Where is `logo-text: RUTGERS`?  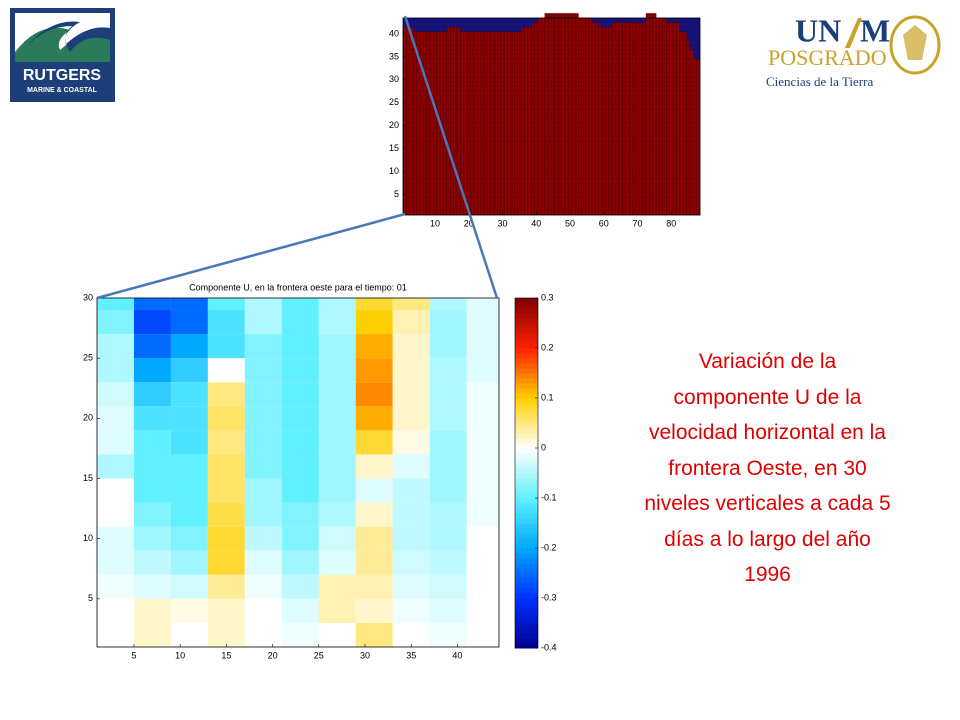 logo-text: RUTGERS is located at coordinates (62, 75).